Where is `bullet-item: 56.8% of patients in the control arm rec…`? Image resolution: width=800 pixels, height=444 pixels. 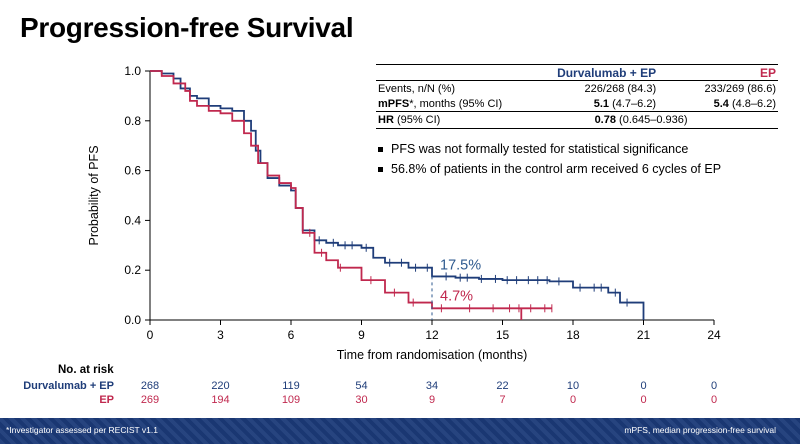 bullet-item: 56.8% of patients in the control arm rec… is located at coordinates (549, 169).